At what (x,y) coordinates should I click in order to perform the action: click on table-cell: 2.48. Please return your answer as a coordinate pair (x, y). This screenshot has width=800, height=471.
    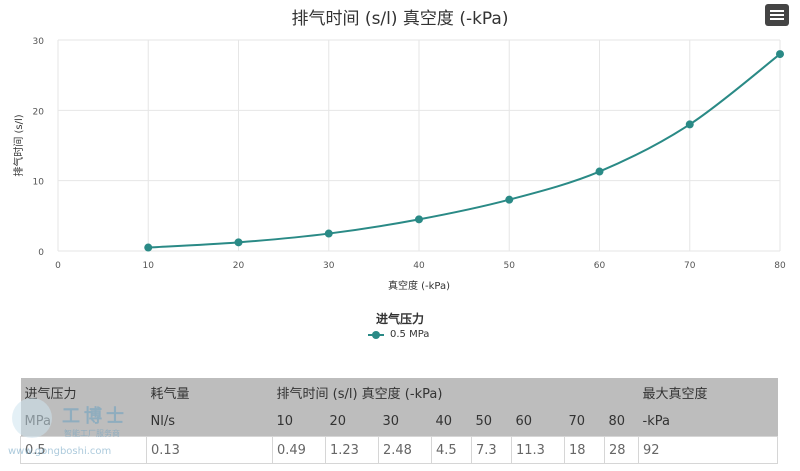
    Looking at the image, I should click on (405, 450).